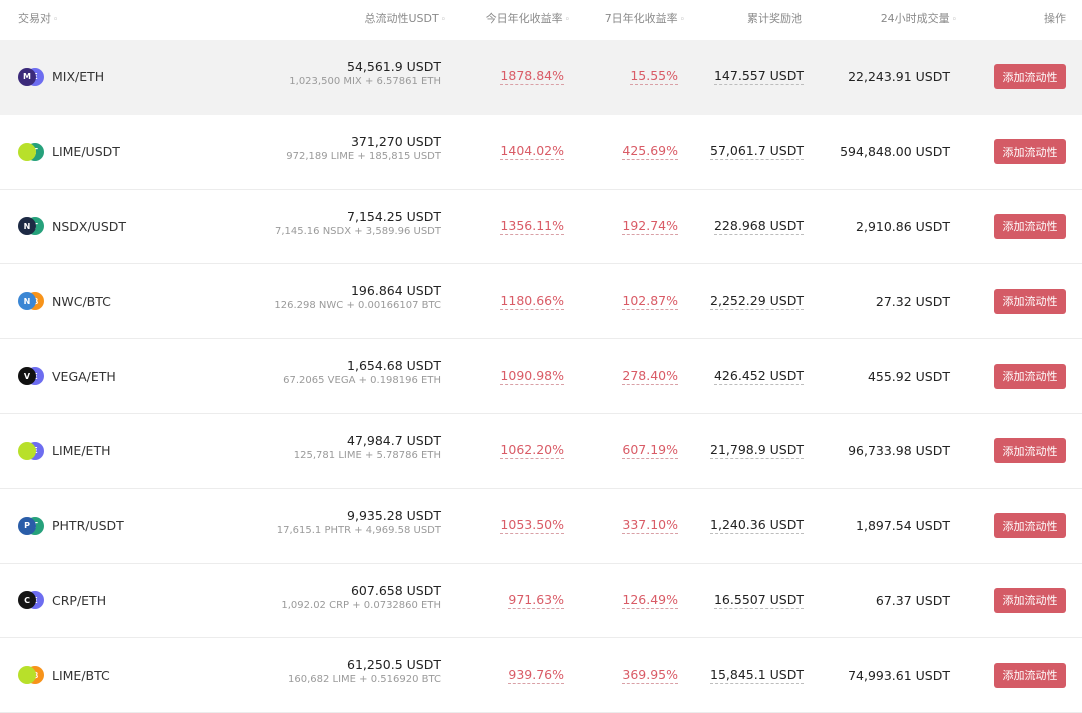 The height and width of the screenshot is (713, 1082). I want to click on reward-pool-value: 57,061.7 USDT, so click(757, 152).